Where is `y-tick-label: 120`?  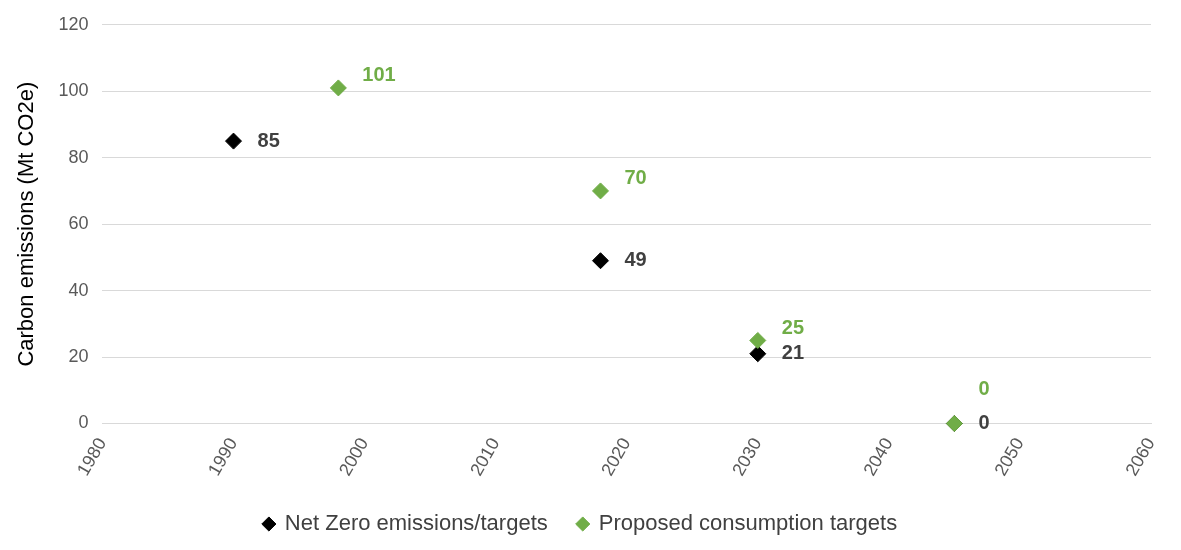
y-tick-label: 120 is located at coordinates (73, 23).